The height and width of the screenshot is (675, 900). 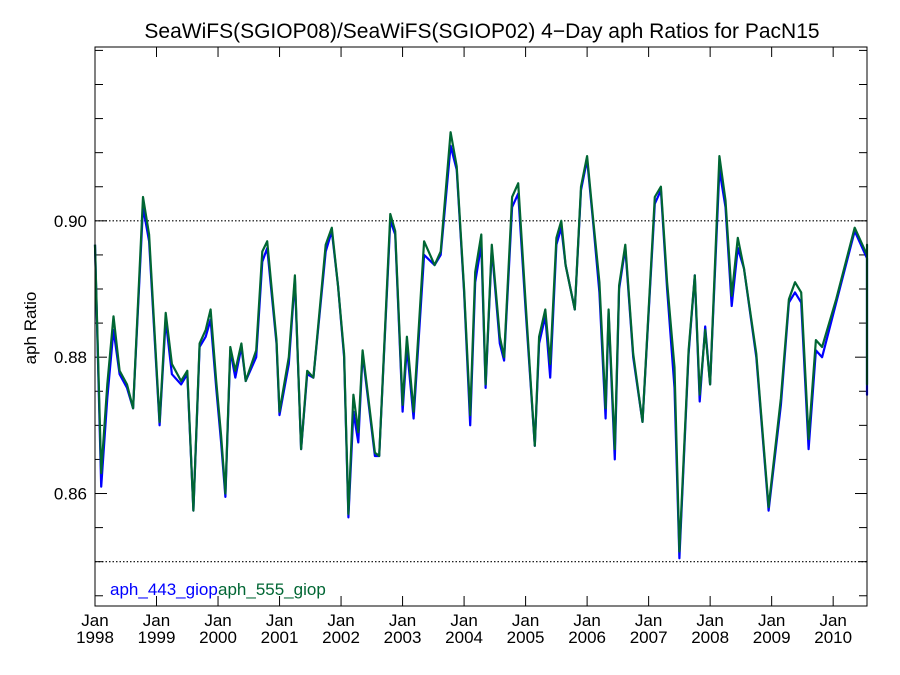 What do you see at coordinates (218, 637) in the screenshot?
I see `x-tick-label-year: 2000` at bounding box center [218, 637].